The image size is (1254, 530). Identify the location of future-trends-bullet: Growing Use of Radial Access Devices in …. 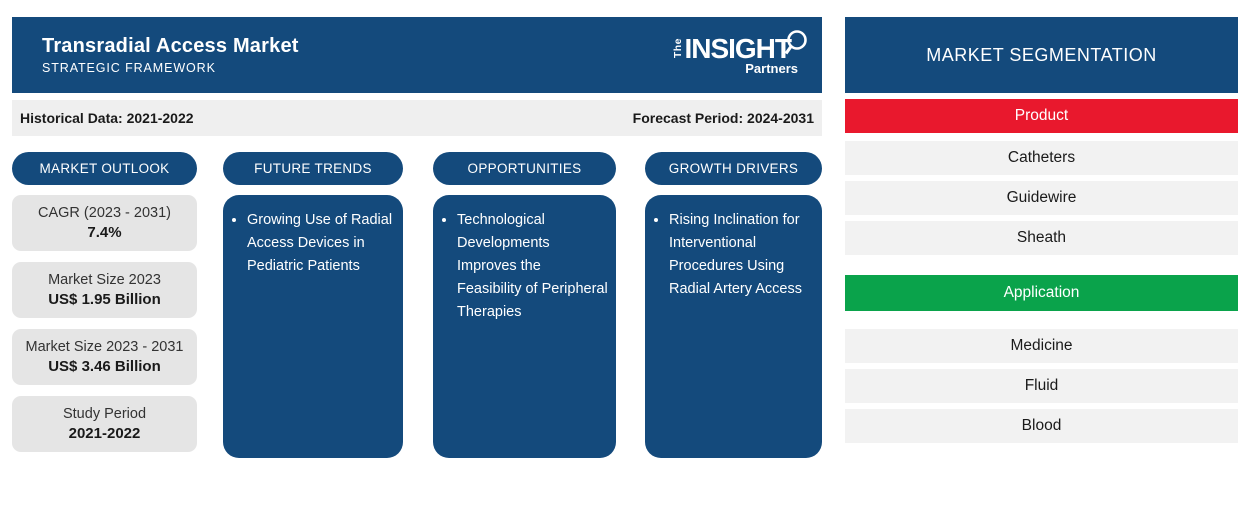
(321, 243).